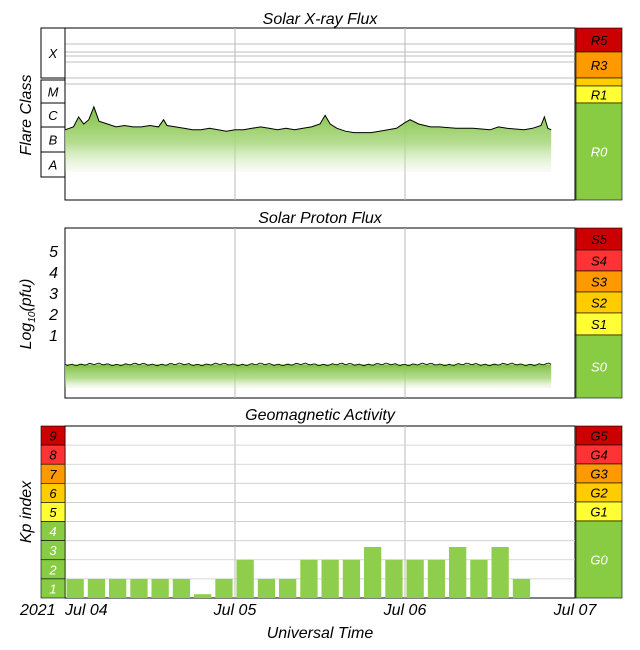 Image resolution: width=640 pixels, height=650 pixels. What do you see at coordinates (308, 139) in the screenshot?
I see `xray-flux-area` at bounding box center [308, 139].